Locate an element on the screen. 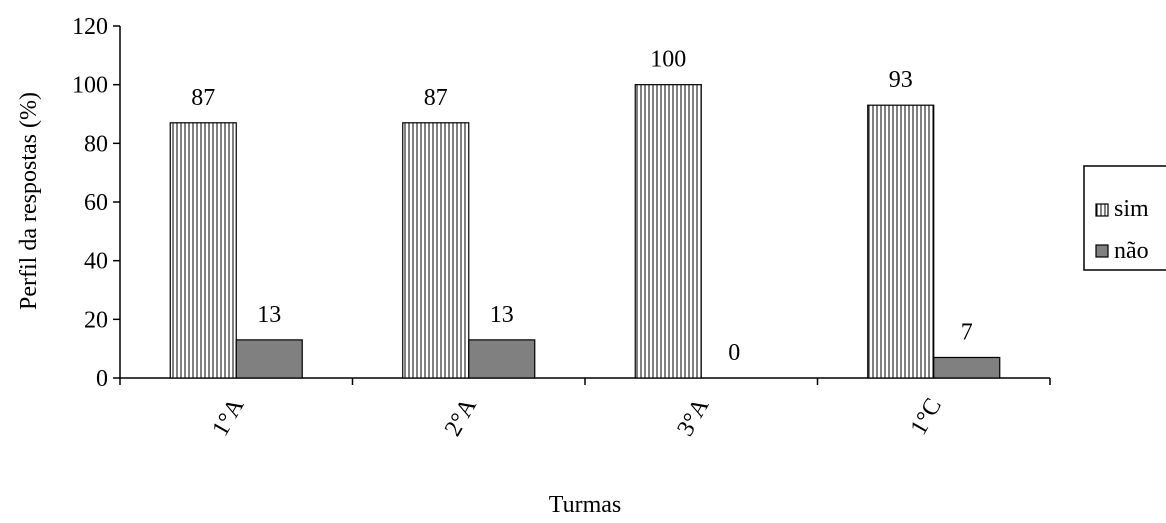 Image resolution: width=1166 pixels, height=523 pixels. legend-label-sim: sim is located at coordinates (1131, 209).